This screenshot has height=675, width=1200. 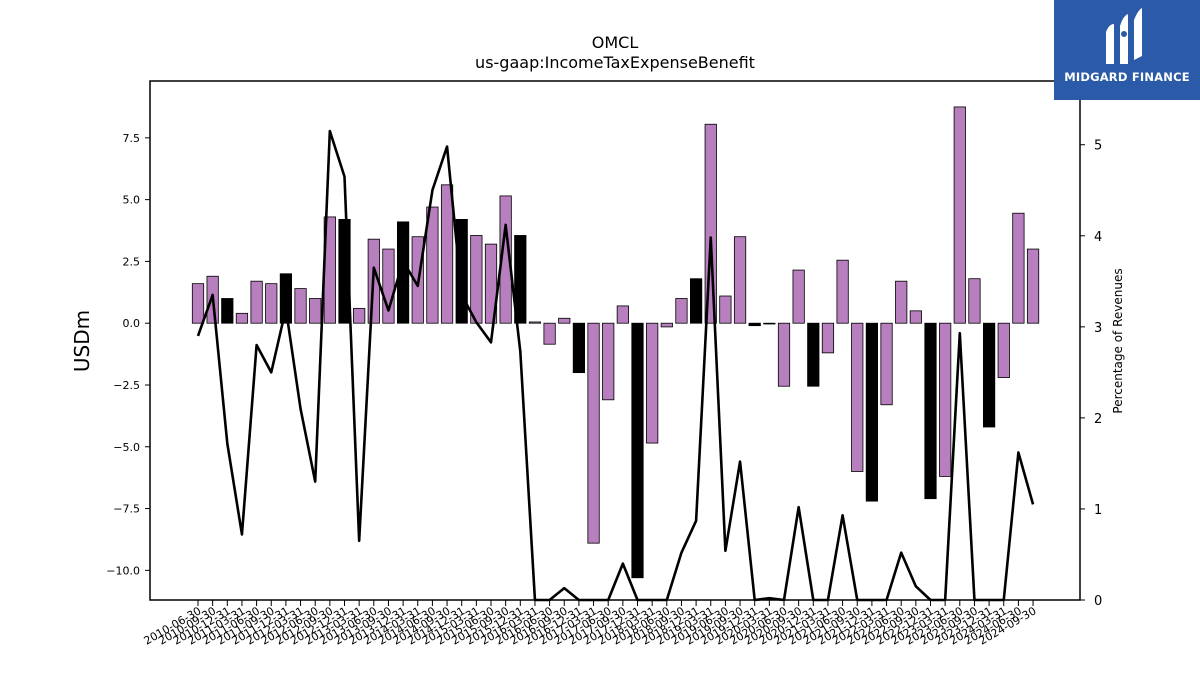 I want to click on y2-tick-label: 0, so click(x=1098, y=601).